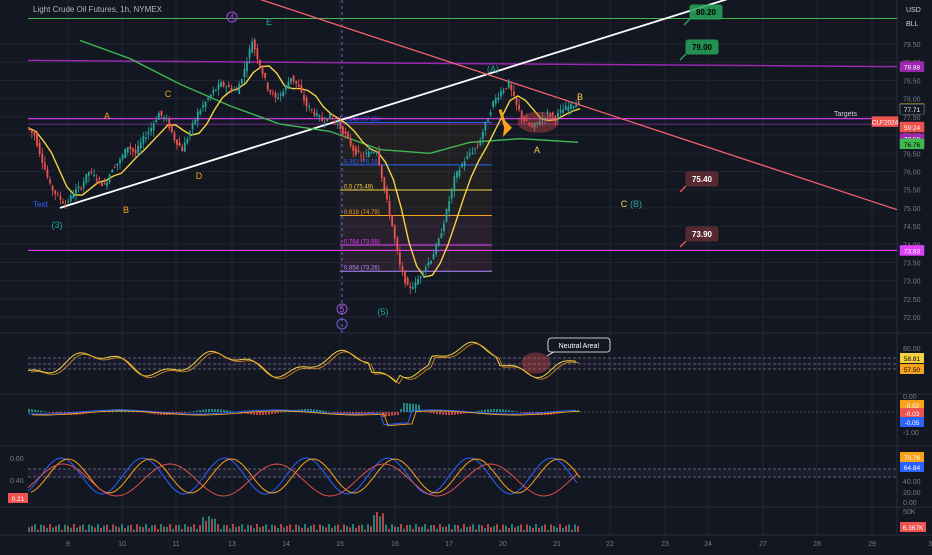  Describe the element at coordinates (912, 300) in the screenshot. I see `y-tick-label: 72.50` at that location.